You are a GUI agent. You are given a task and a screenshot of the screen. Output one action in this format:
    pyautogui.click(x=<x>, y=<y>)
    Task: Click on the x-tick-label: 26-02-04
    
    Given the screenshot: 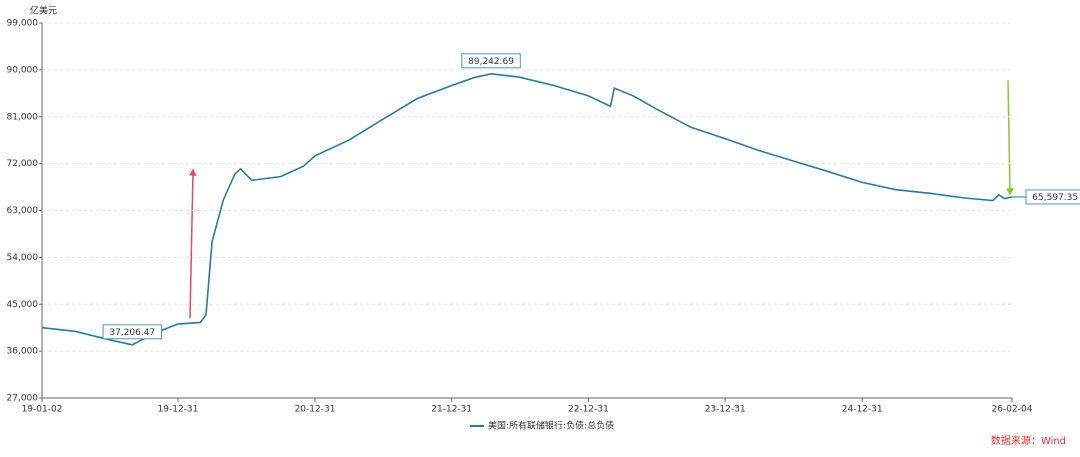 What is the action you would take?
    pyautogui.click(x=1012, y=410)
    